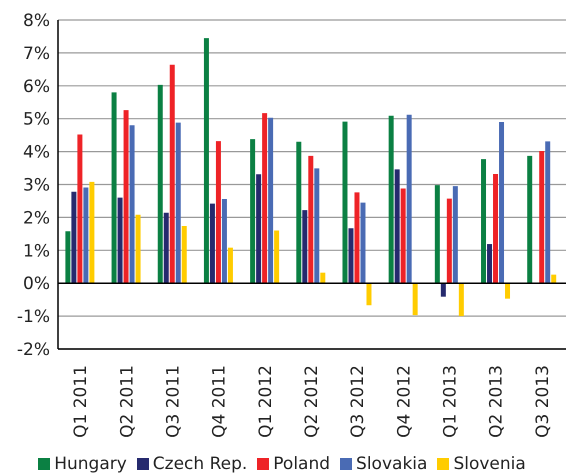  What do you see at coordinates (33, 350) in the screenshot?
I see `y-tick-label: -2%` at bounding box center [33, 350].